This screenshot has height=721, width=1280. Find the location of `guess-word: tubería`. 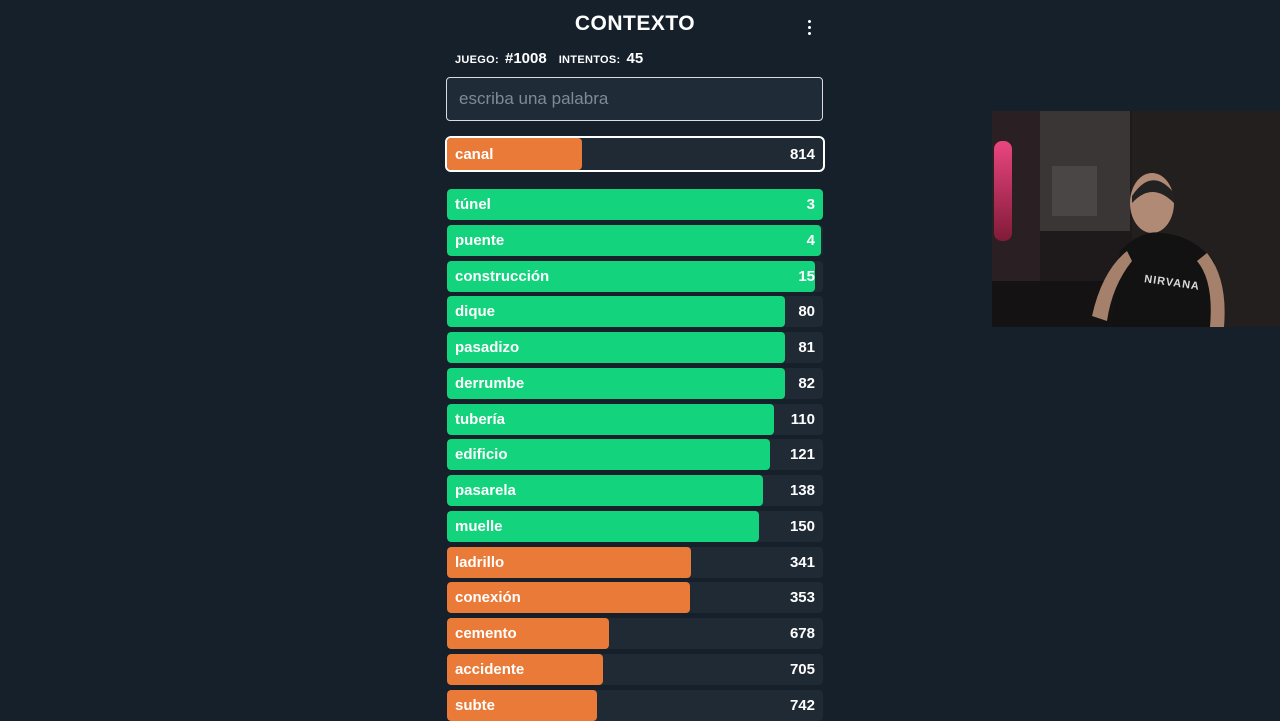

guess-word: tubería is located at coordinates (480, 419).